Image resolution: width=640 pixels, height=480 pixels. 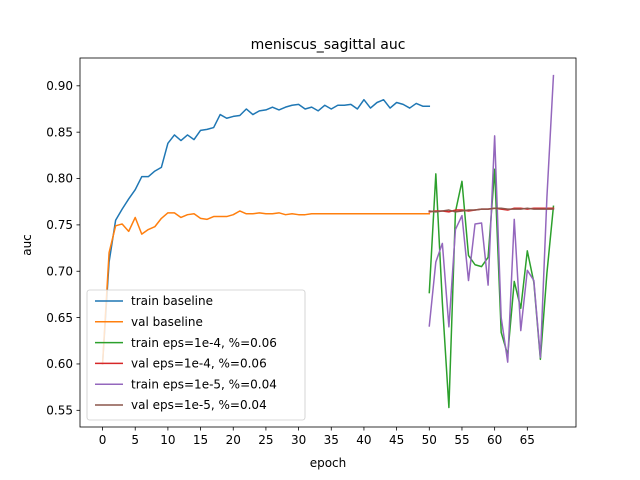 I want to click on y-tick-label: 0.90, so click(x=59, y=86).